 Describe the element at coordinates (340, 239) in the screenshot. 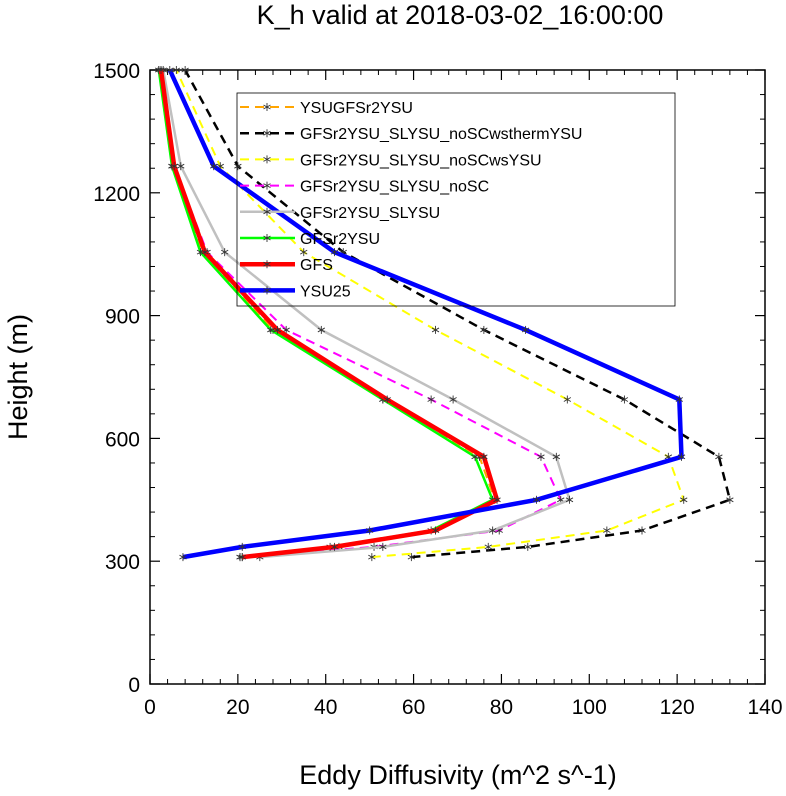

I see `legend-label: GFSr2YSU` at that location.